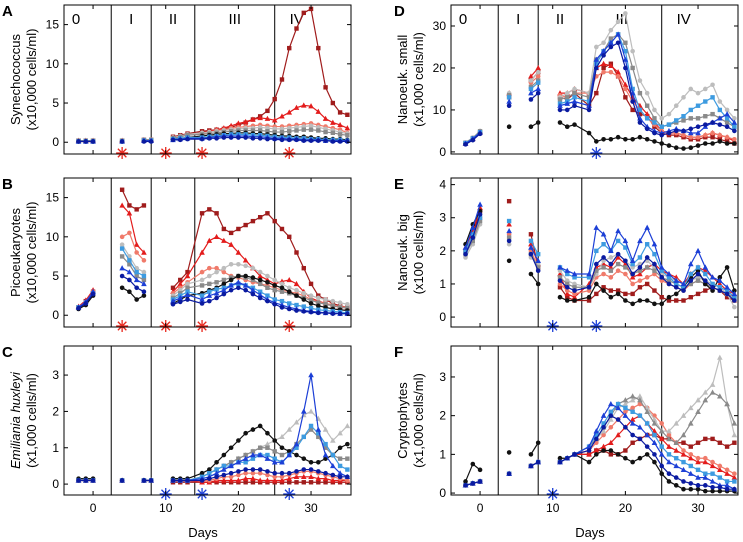 The width and height of the screenshot is (743, 542). I want to click on y-tick-label: 1, so click(55, 448).